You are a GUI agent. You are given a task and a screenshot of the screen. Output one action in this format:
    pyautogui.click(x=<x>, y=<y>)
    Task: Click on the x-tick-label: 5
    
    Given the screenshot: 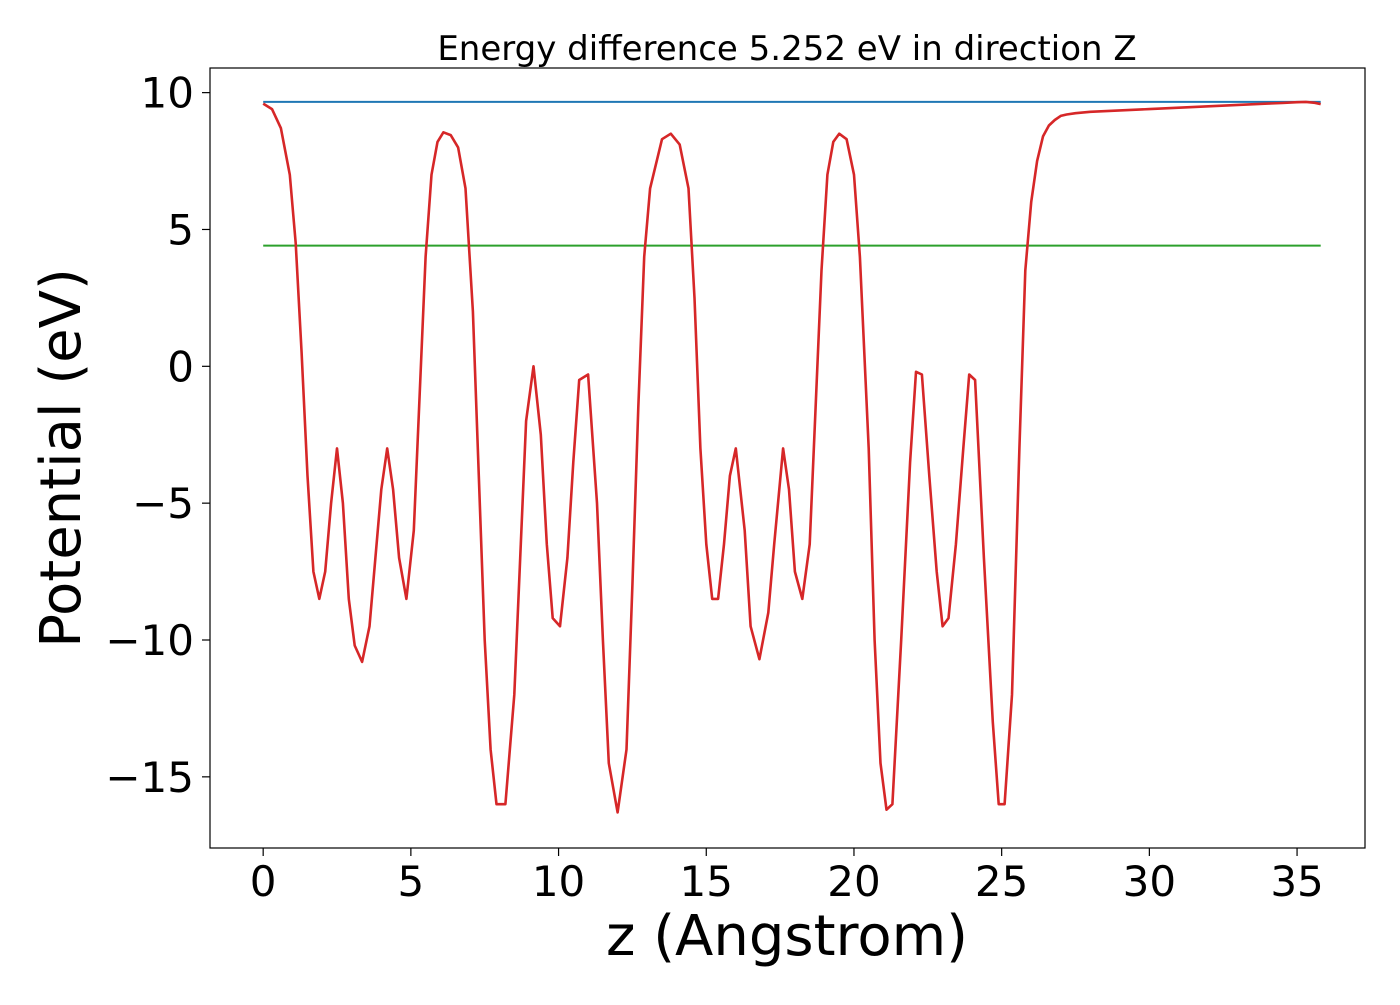 What is the action you would take?
    pyautogui.click(x=411, y=881)
    